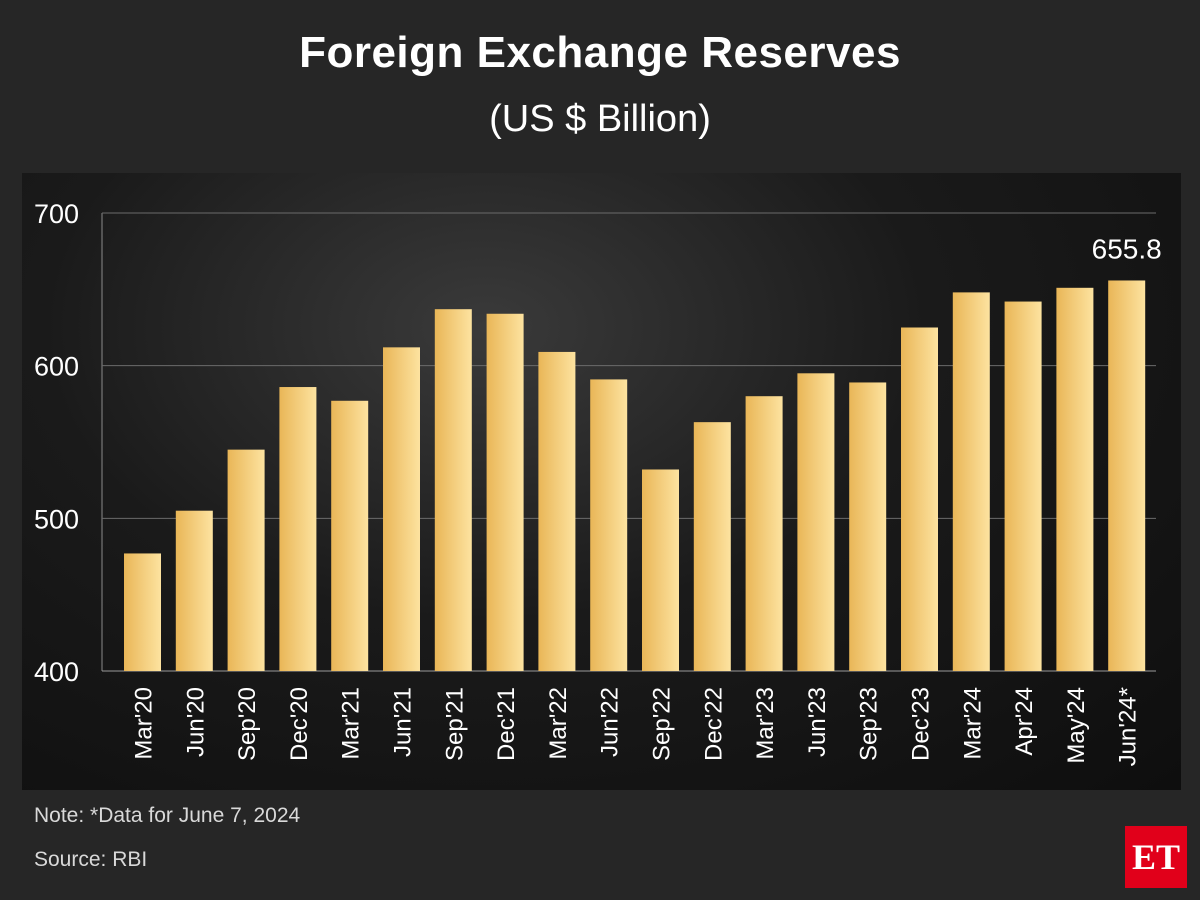 The image size is (1200, 900). Describe the element at coordinates (765, 723) in the screenshot. I see `x-tick-label: Mar'23` at that location.